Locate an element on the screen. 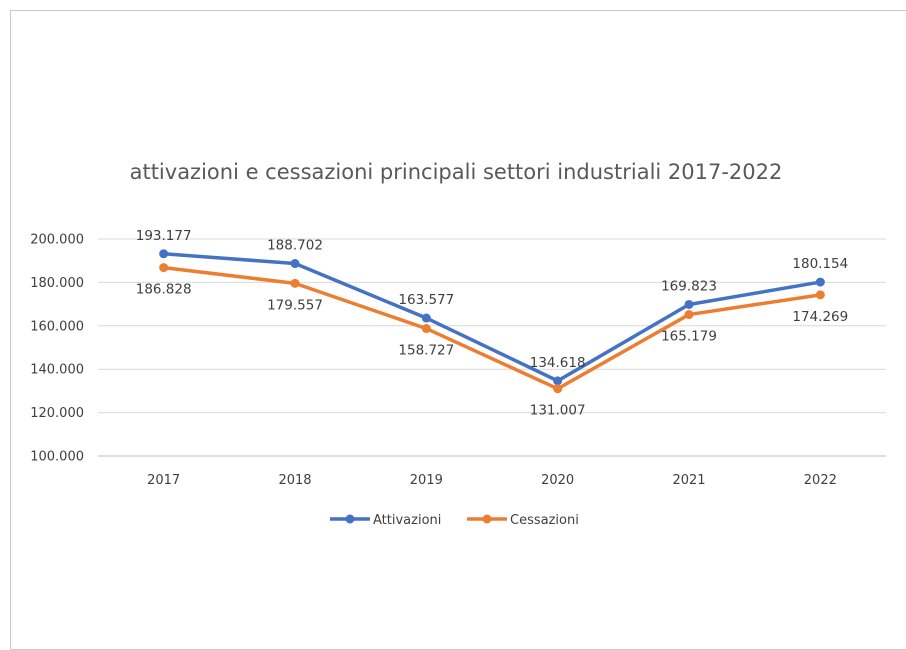  y-tick-label: 100.000 is located at coordinates (57, 457).